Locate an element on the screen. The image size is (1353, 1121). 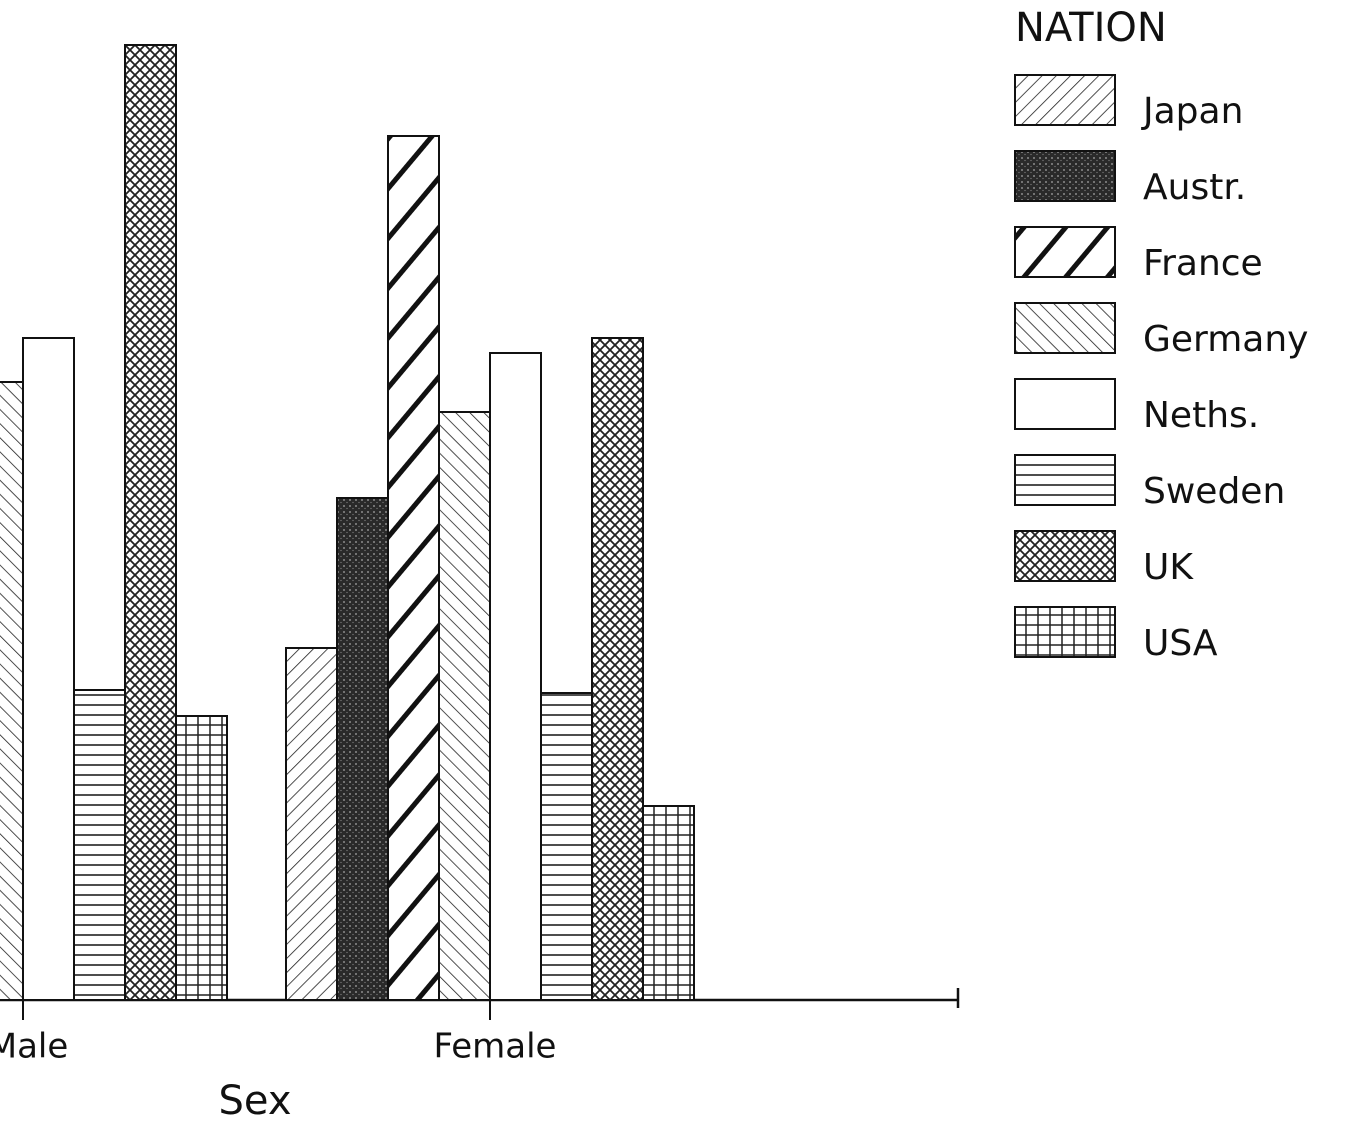
legend-label: Sweden is located at coordinates (1214, 491).